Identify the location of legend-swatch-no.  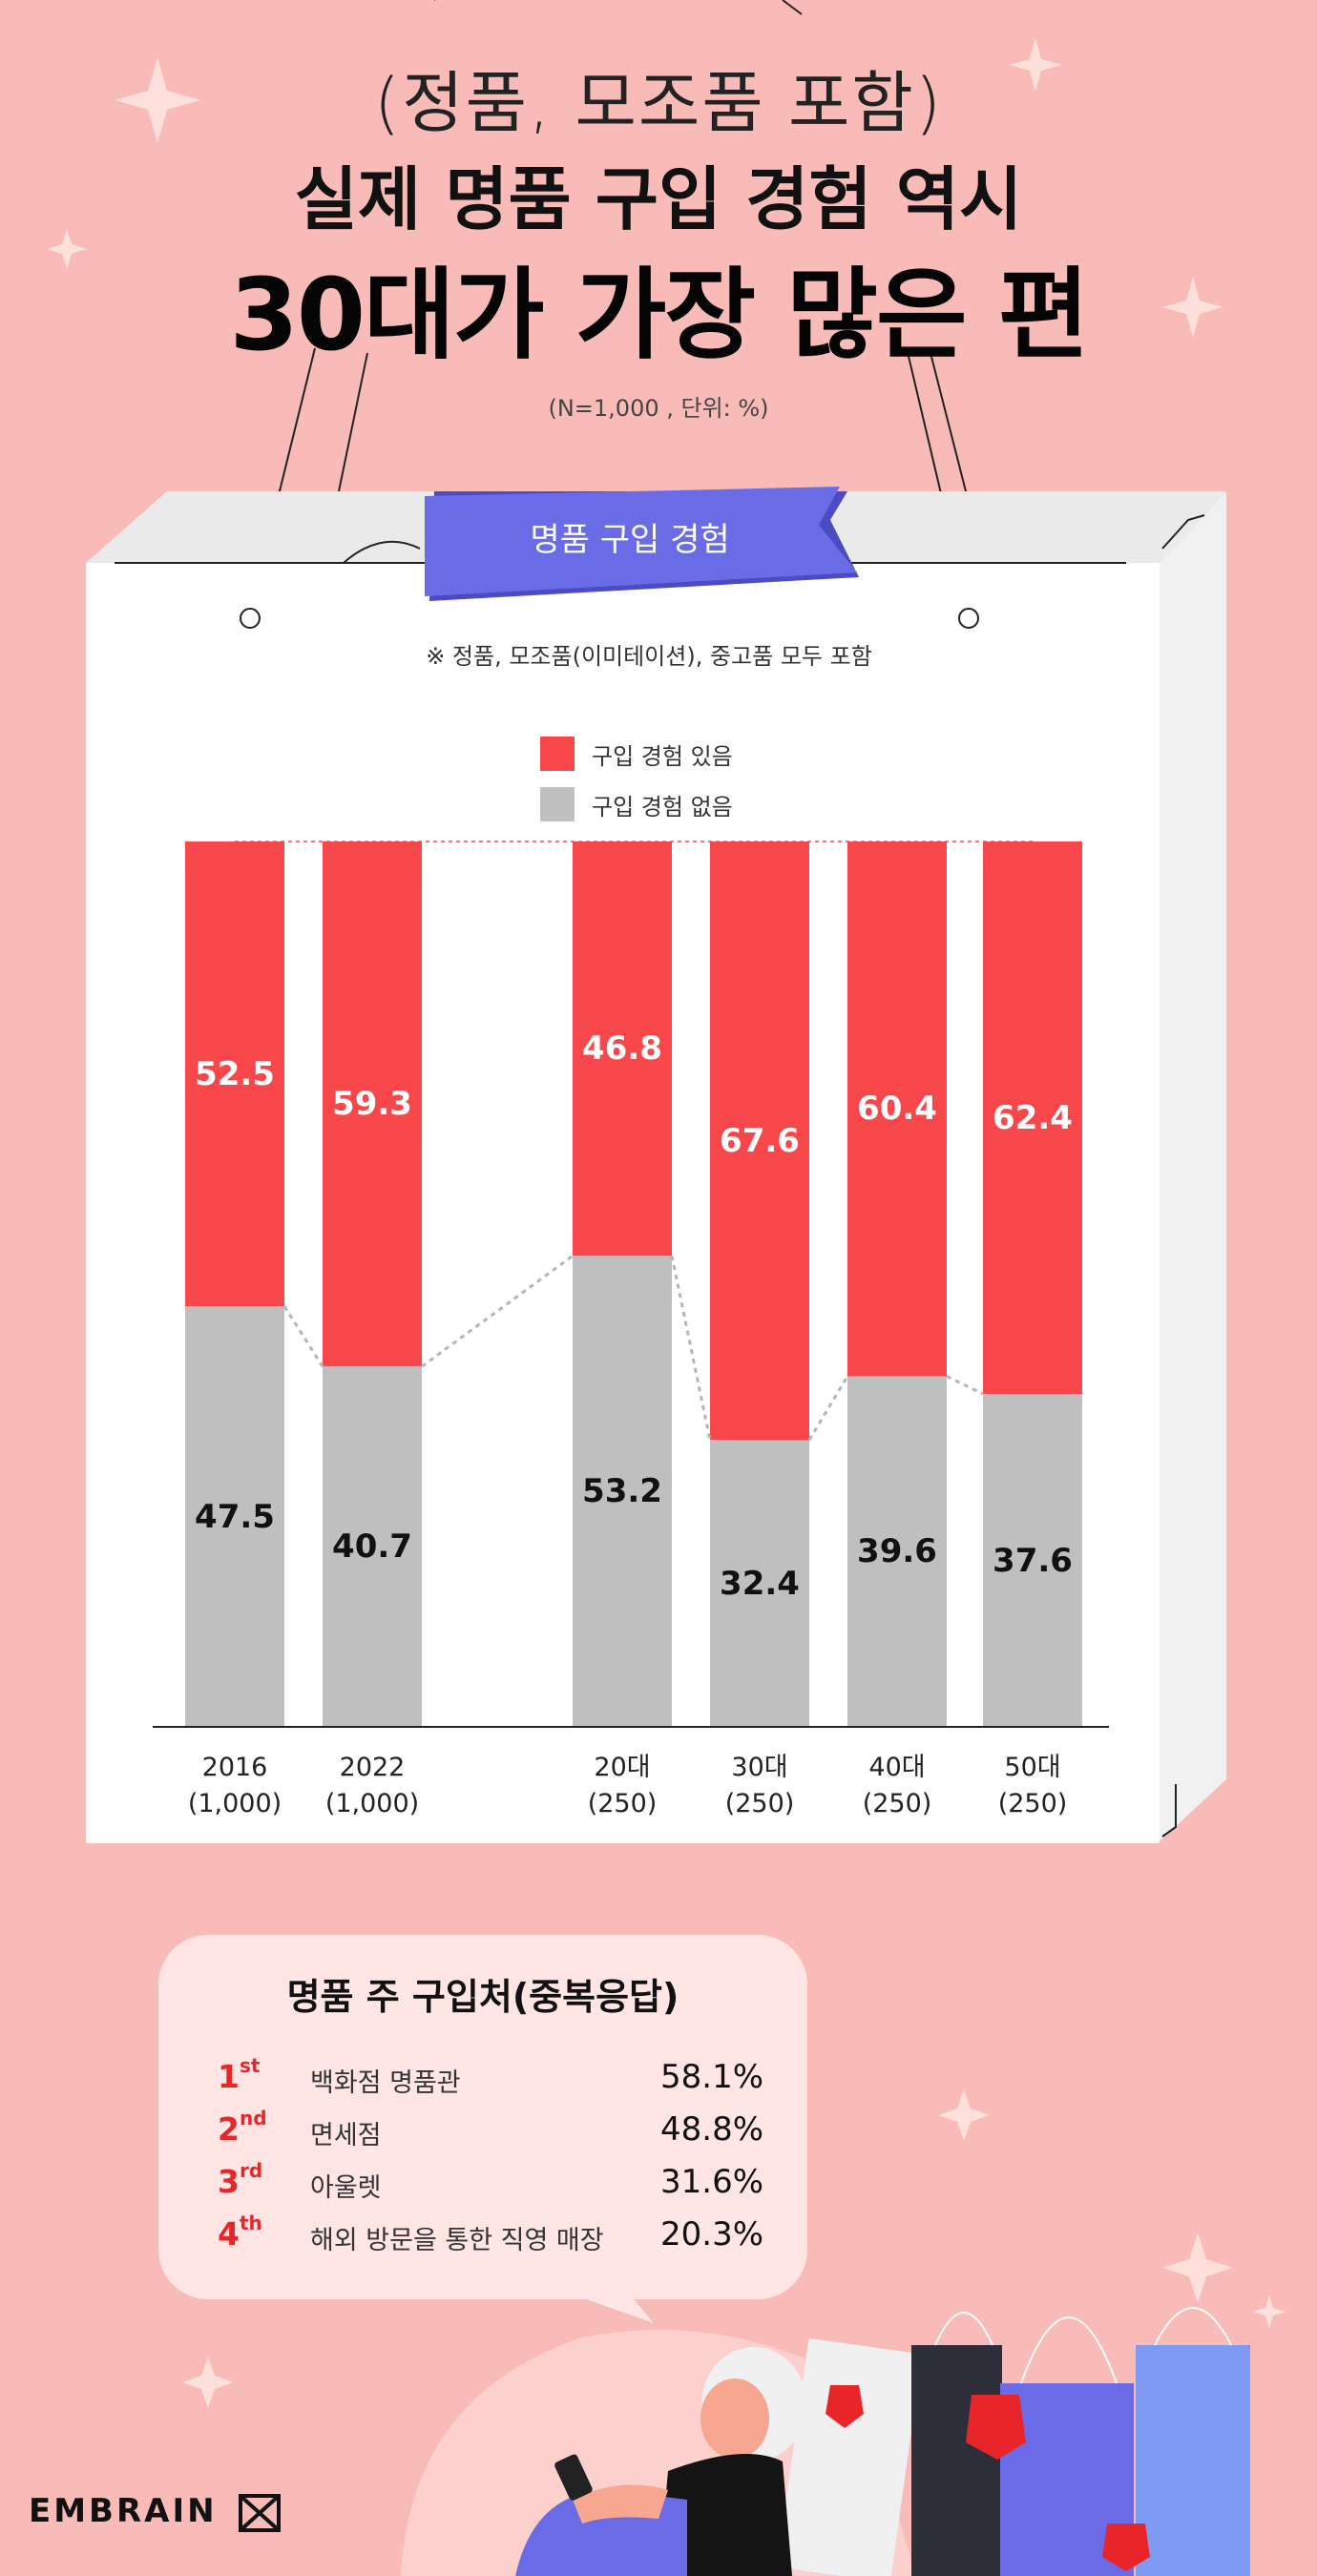
(558, 804).